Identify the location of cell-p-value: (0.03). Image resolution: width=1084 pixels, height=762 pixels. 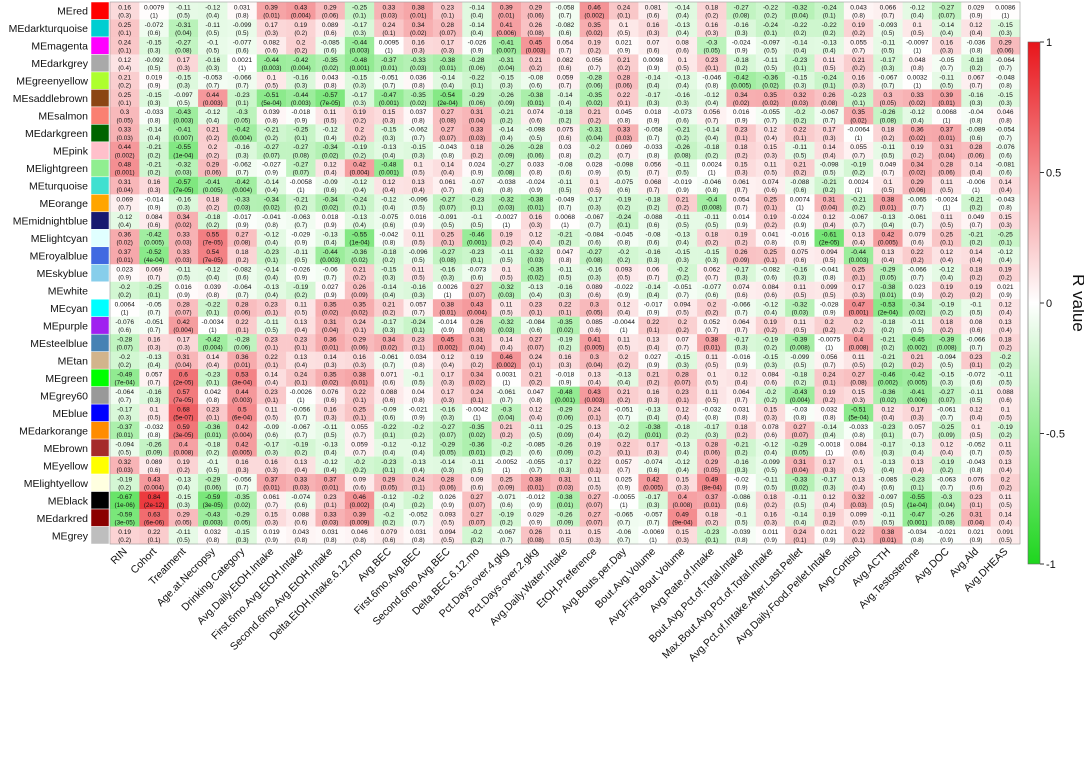
(800, 103).